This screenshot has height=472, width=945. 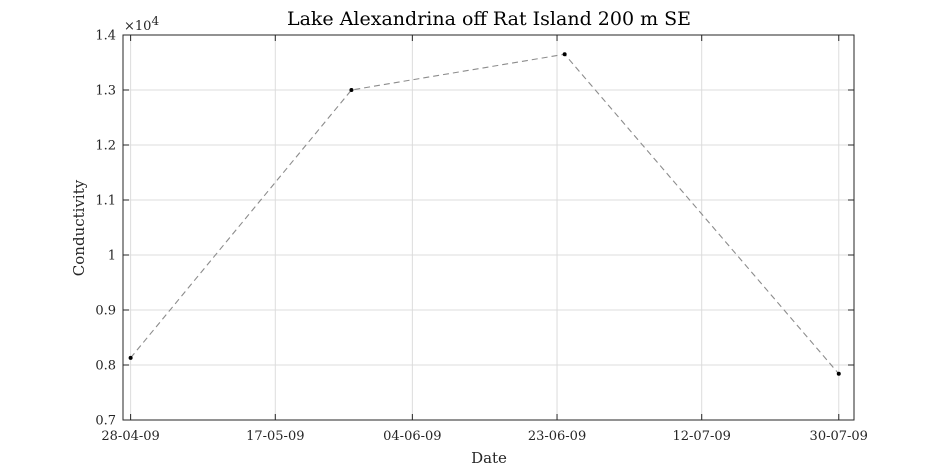 What do you see at coordinates (105, 146) in the screenshot?
I see `y-tick-label: 1.2` at bounding box center [105, 146].